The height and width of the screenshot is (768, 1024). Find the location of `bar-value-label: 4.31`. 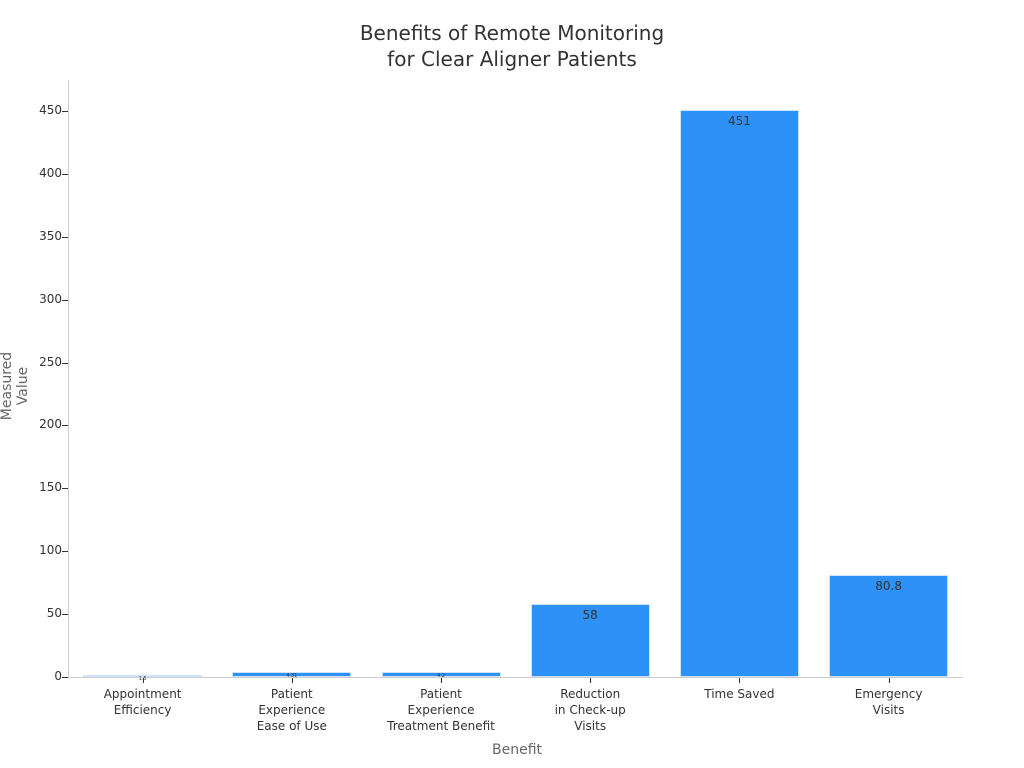

bar-value-label: 4.31 is located at coordinates (292, 675).